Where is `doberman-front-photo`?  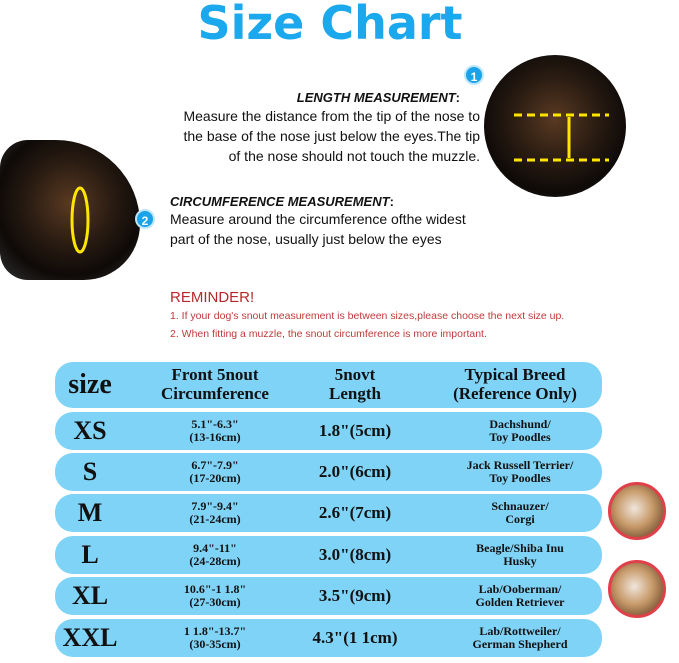
doberman-front-photo is located at coordinates (555, 126).